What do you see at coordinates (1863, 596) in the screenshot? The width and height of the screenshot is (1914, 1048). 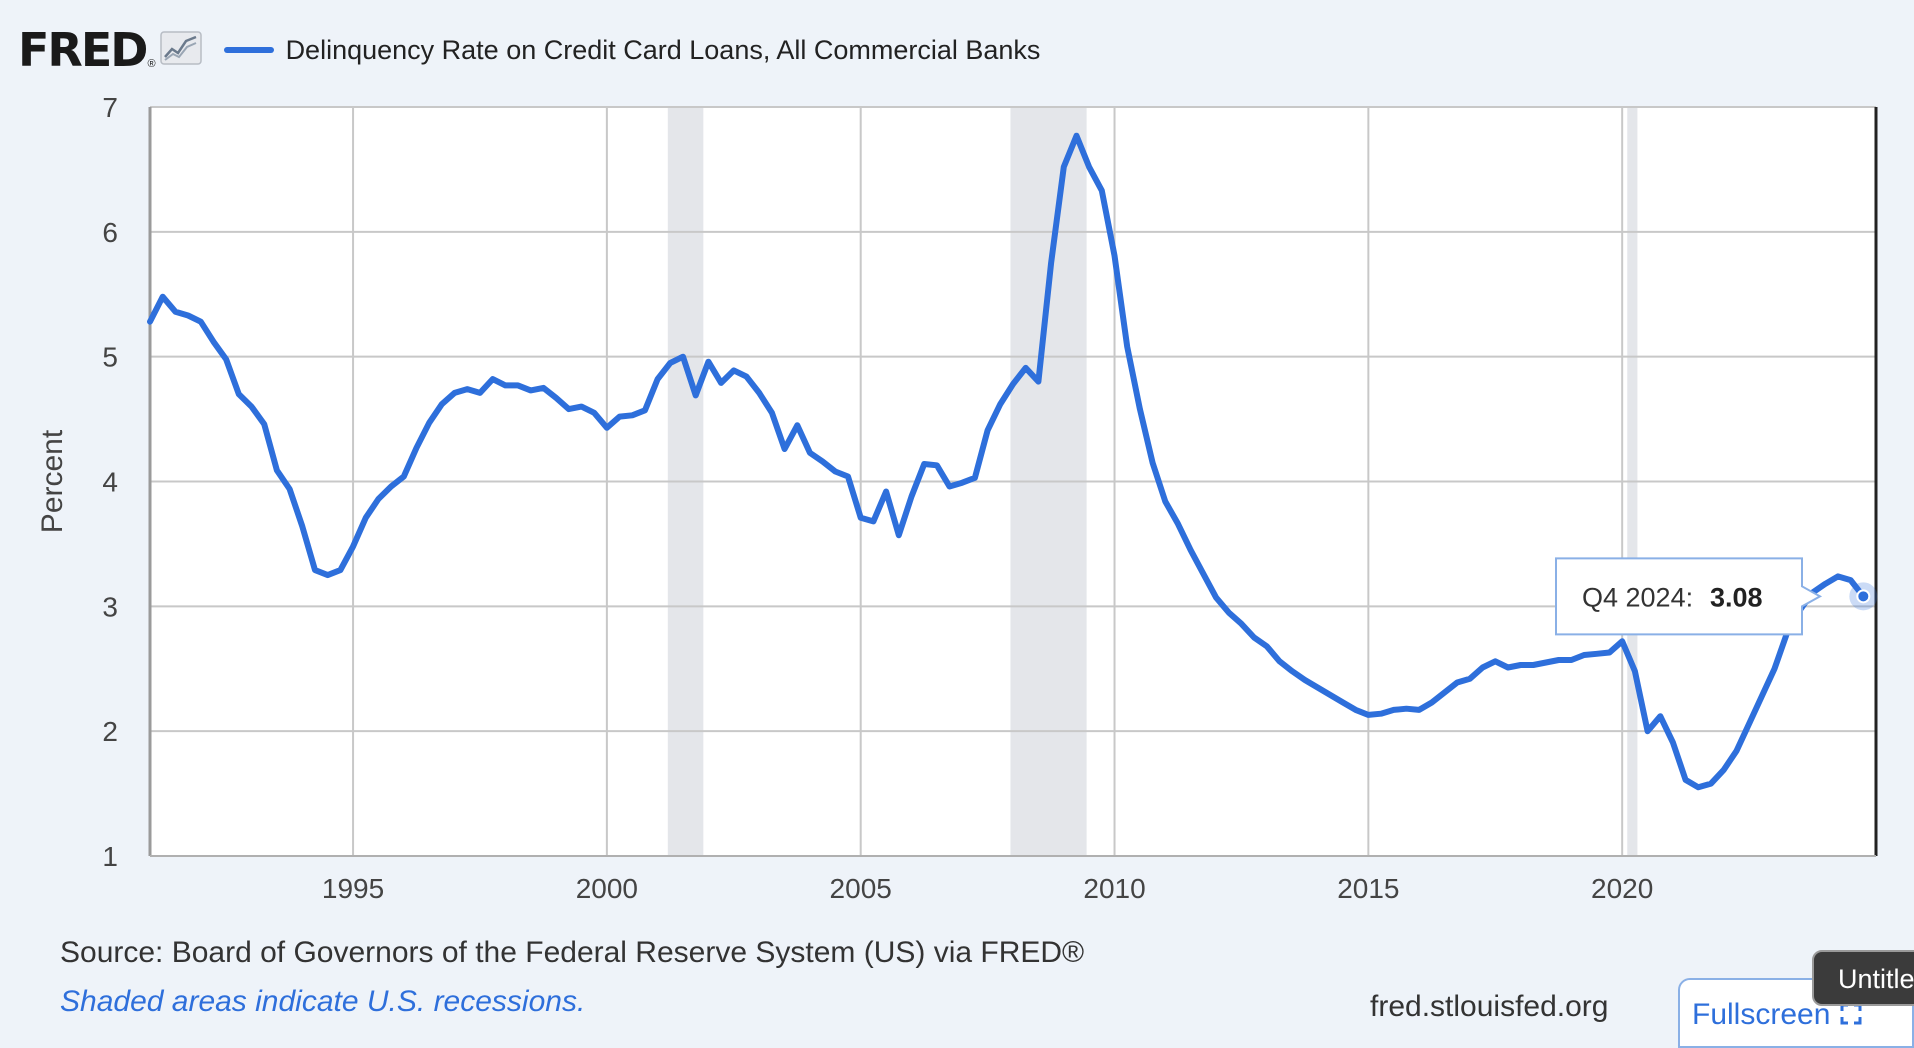 I see `highlight-point` at bounding box center [1863, 596].